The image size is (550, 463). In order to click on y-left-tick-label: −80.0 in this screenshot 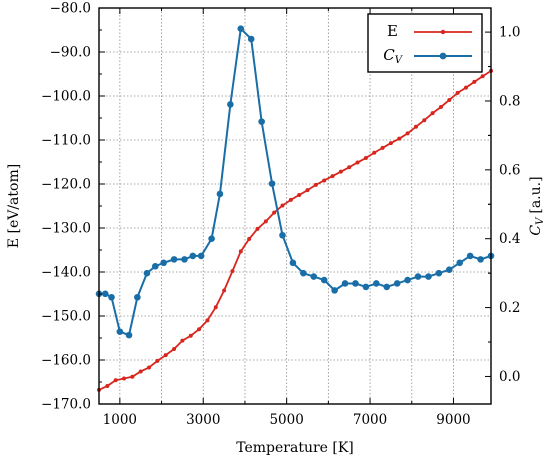, I will do `click(70, 9)`.